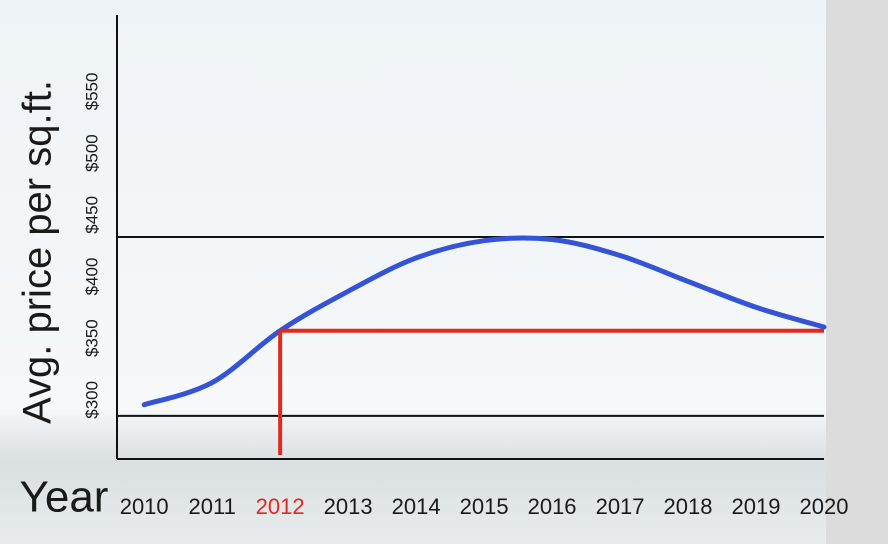  I want to click on x-tick-label: 2014, so click(416, 506).